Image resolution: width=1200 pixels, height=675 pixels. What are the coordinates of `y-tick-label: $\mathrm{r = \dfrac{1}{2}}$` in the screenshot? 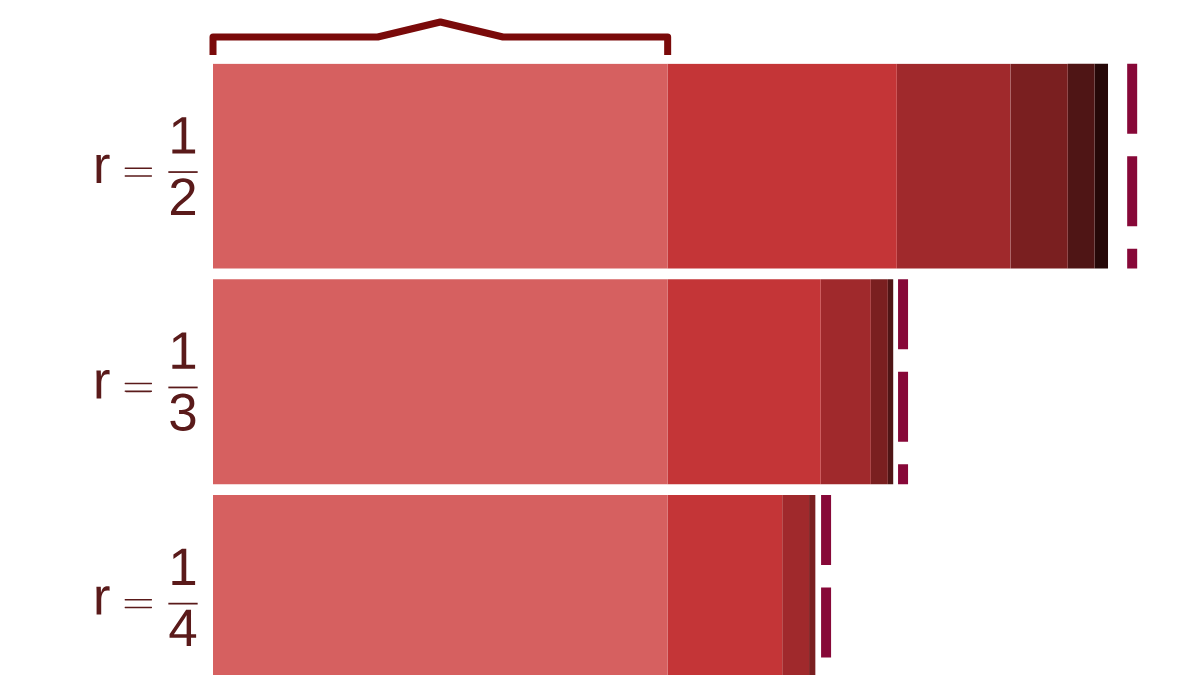 It's located at (147, 166).